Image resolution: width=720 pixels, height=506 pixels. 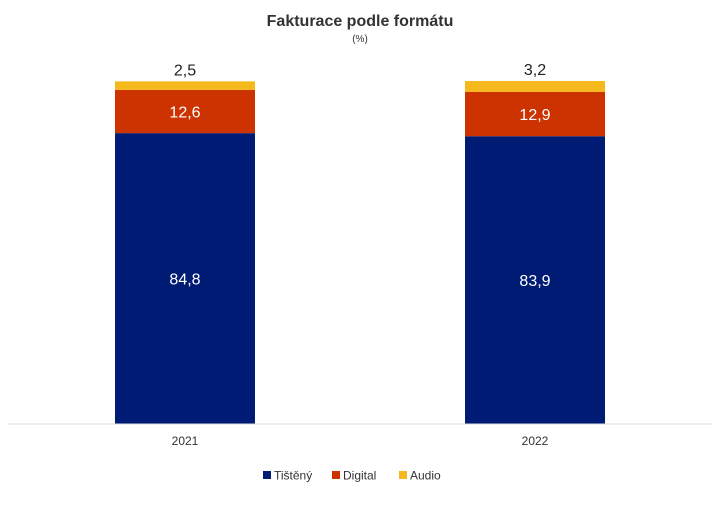 I want to click on legend-swatch-tištěný, so click(x=267, y=475).